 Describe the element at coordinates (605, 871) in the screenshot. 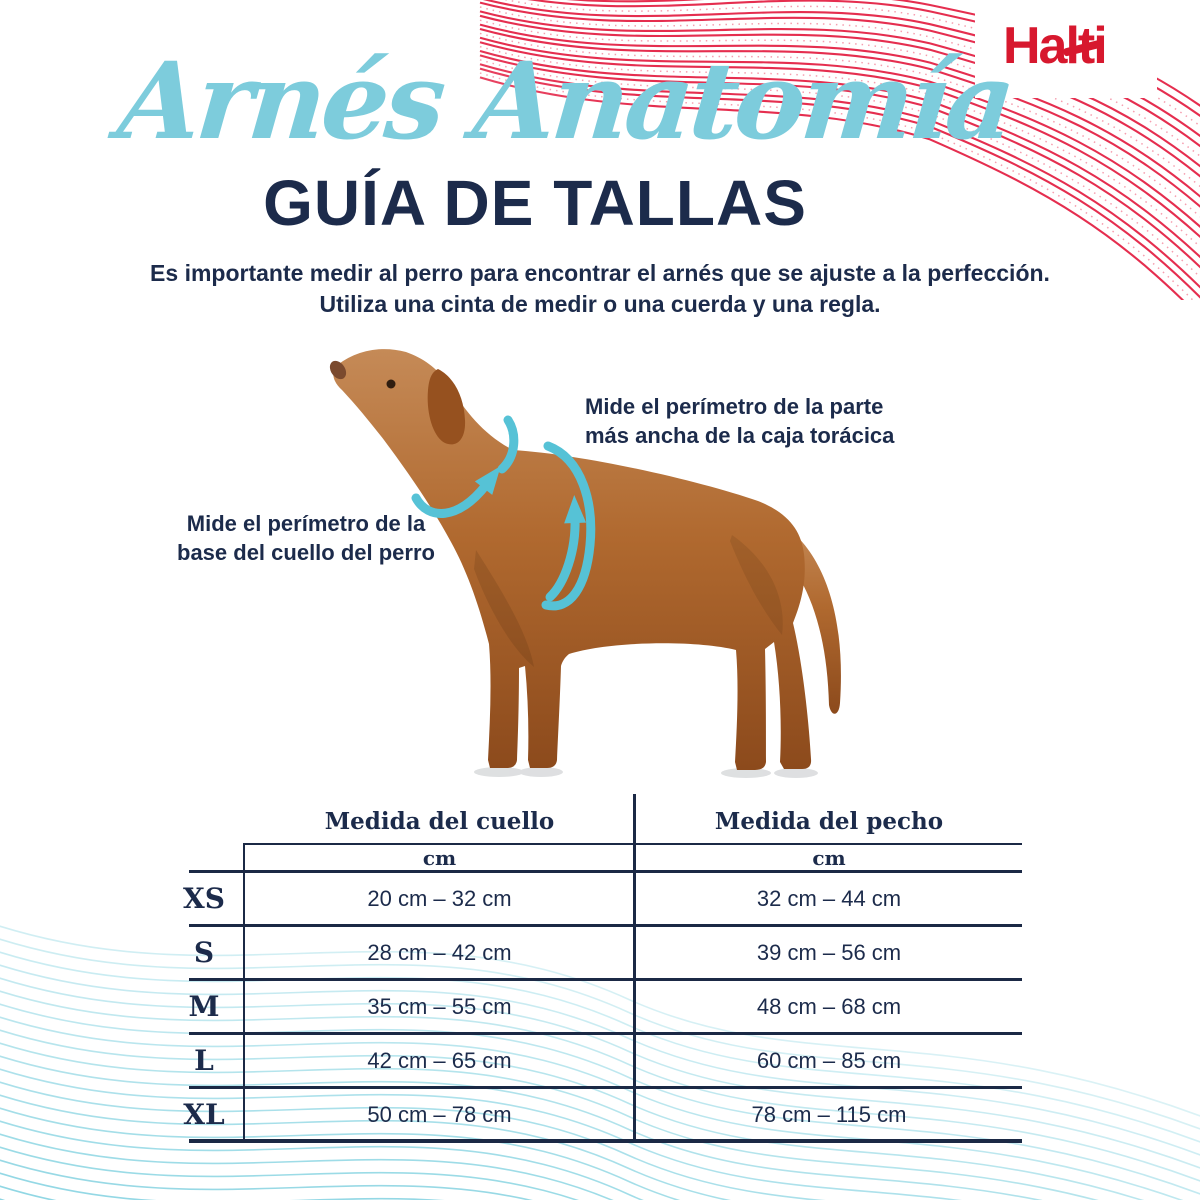

I see `table-line-under-units` at that location.